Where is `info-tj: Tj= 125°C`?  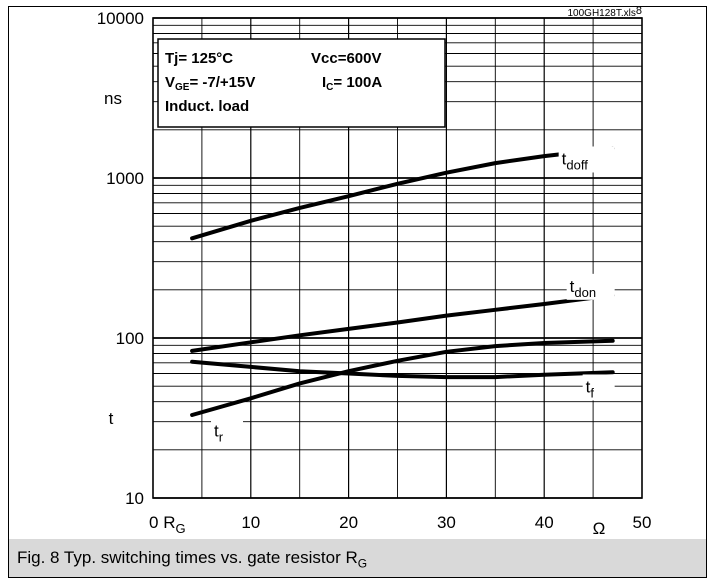 info-tj: Tj= 125°C is located at coordinates (199, 58).